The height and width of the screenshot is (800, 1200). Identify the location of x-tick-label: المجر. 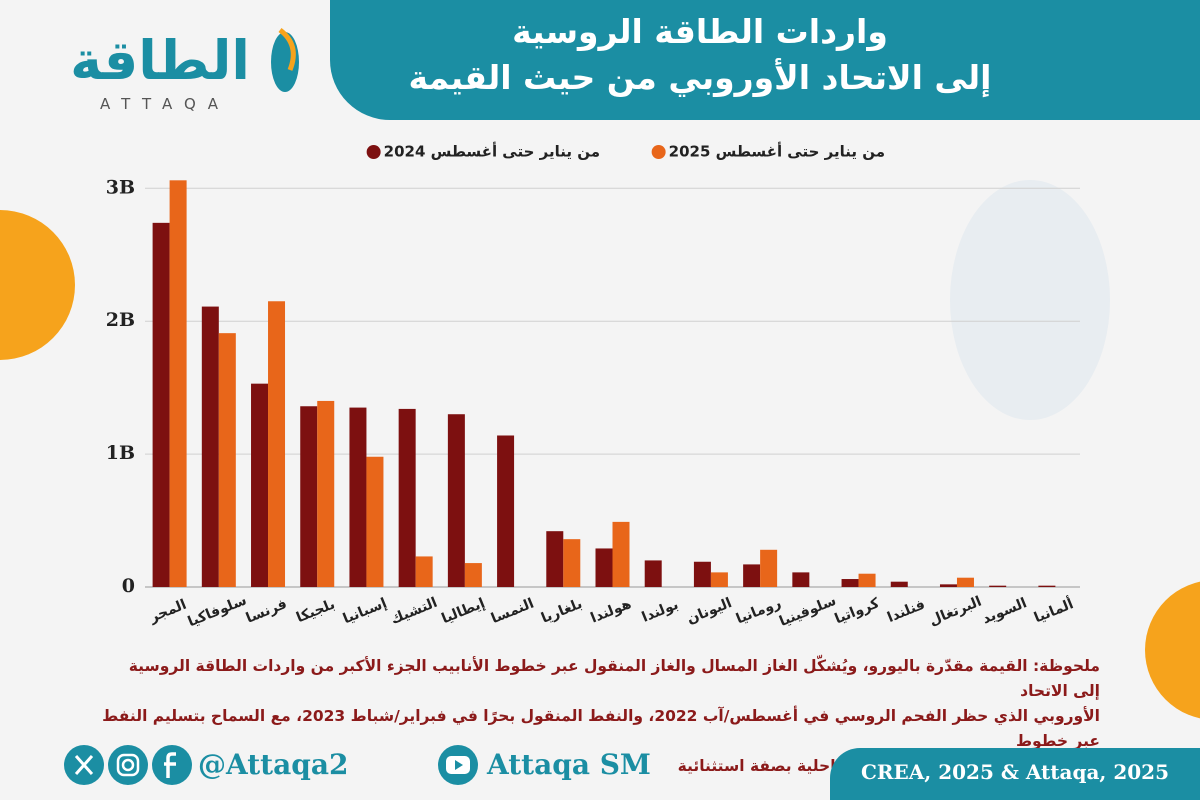
(167, 612).